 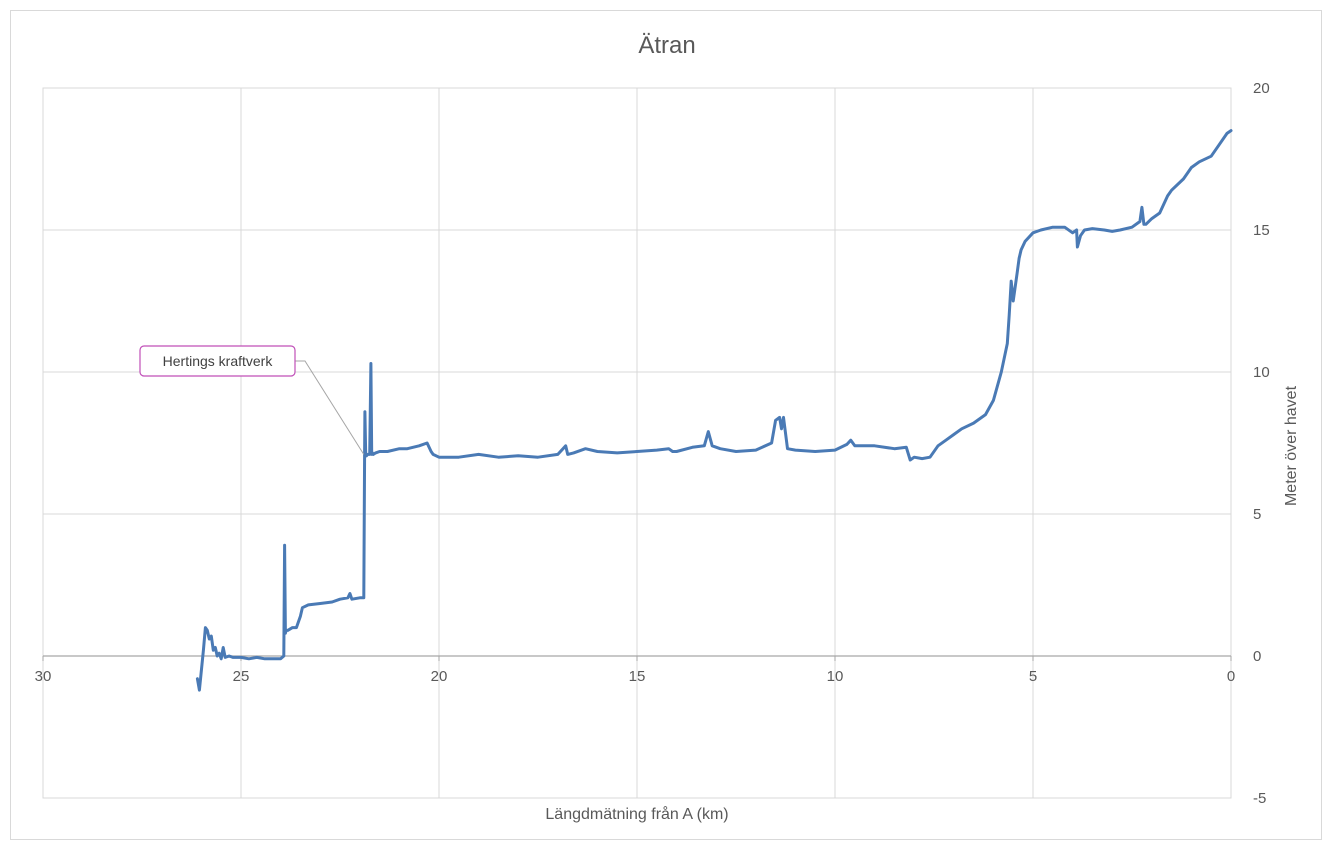 I want to click on x-tick-label: 5, so click(x=1033, y=676).